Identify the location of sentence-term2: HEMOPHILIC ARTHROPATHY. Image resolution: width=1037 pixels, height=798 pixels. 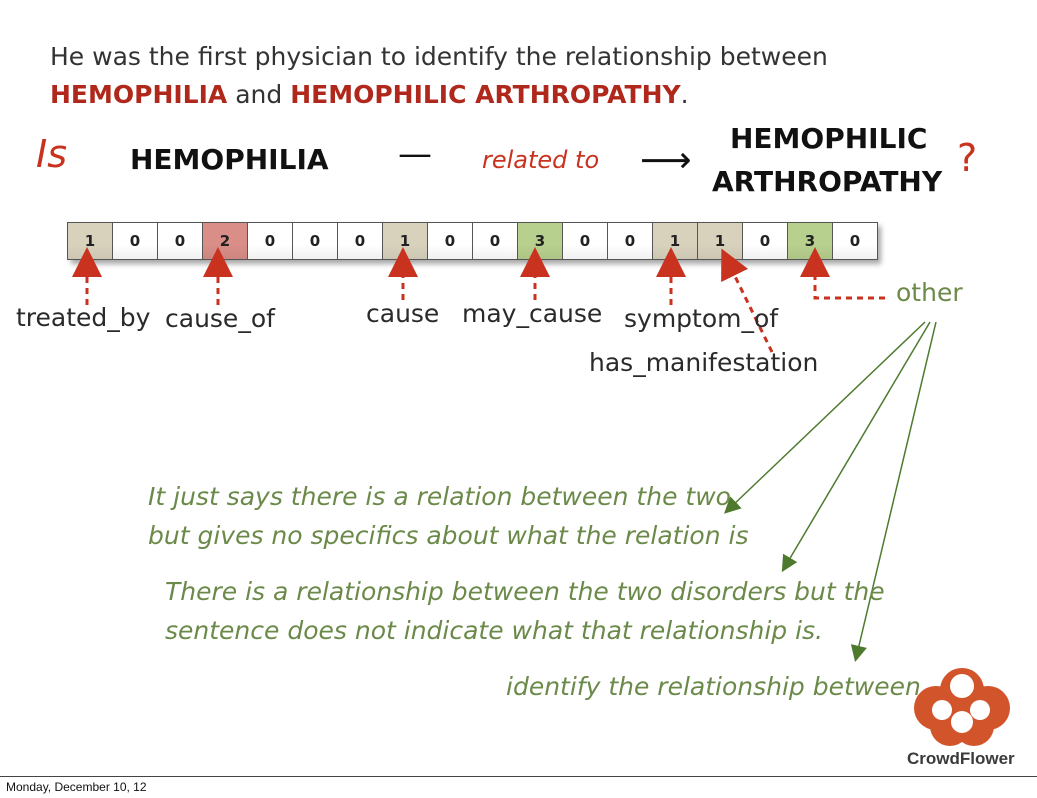
(485, 94).